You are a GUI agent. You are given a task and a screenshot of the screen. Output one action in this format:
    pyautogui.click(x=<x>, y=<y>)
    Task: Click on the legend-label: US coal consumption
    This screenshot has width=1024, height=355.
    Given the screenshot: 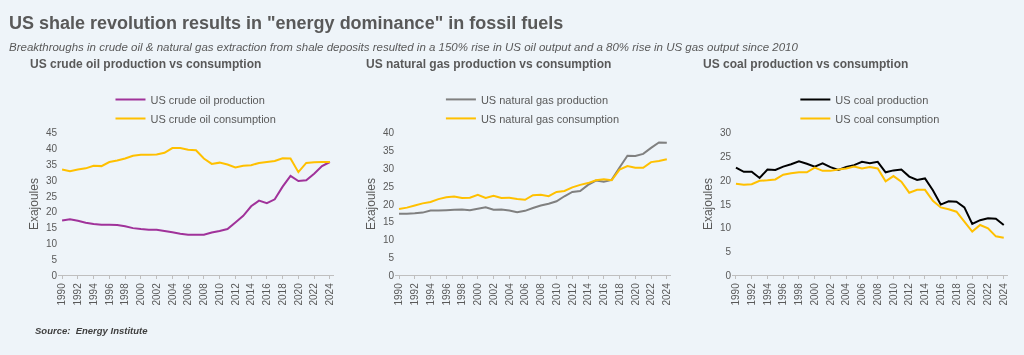 What is the action you would take?
    pyautogui.click(x=887, y=118)
    